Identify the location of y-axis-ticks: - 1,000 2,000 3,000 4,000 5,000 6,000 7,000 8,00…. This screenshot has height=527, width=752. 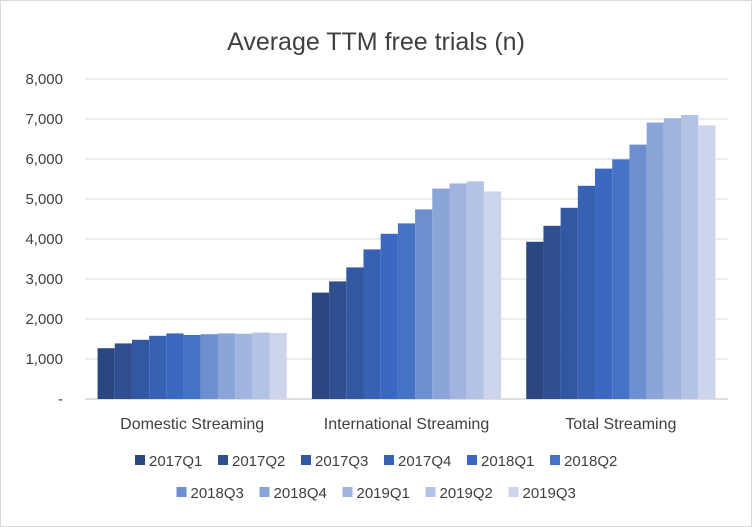
(44, 239).